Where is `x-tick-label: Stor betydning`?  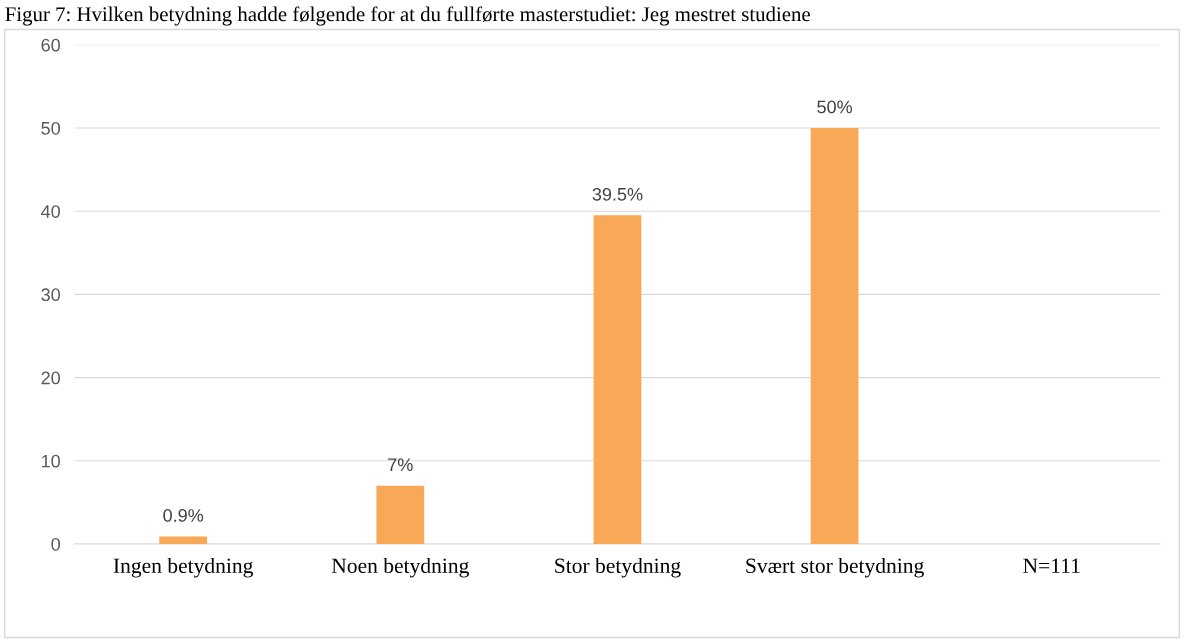
x-tick-label: Stor betydning is located at coordinates (618, 567).